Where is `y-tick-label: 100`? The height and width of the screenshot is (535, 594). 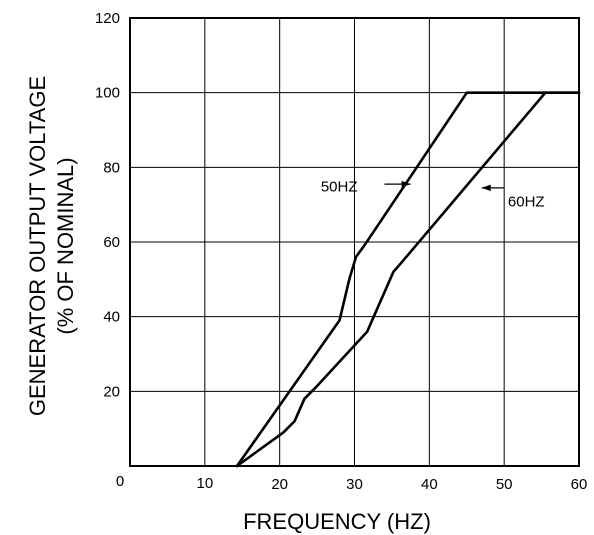
y-tick-label: 100 is located at coordinates (107, 93).